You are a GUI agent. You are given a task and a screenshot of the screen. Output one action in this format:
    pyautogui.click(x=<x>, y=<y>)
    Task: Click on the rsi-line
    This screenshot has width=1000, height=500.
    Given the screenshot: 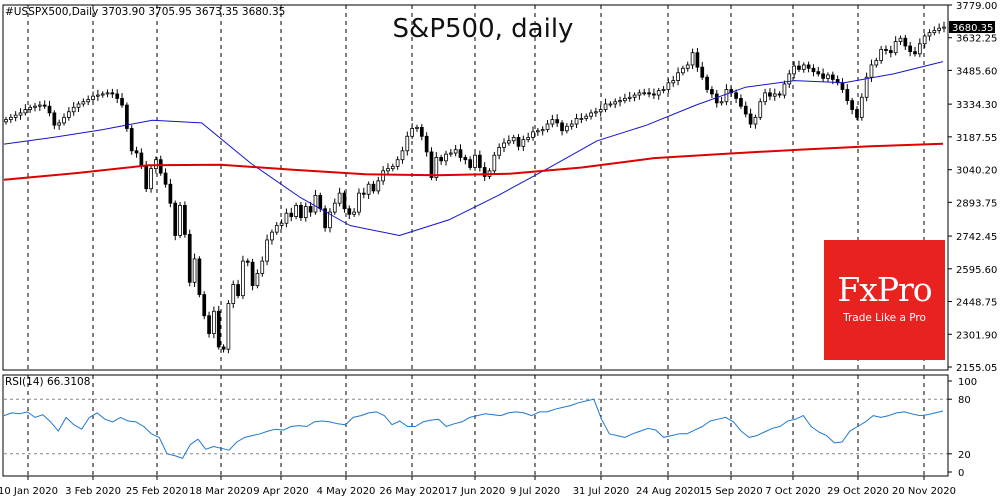 What is the action you would take?
    pyautogui.click(x=473, y=428)
    